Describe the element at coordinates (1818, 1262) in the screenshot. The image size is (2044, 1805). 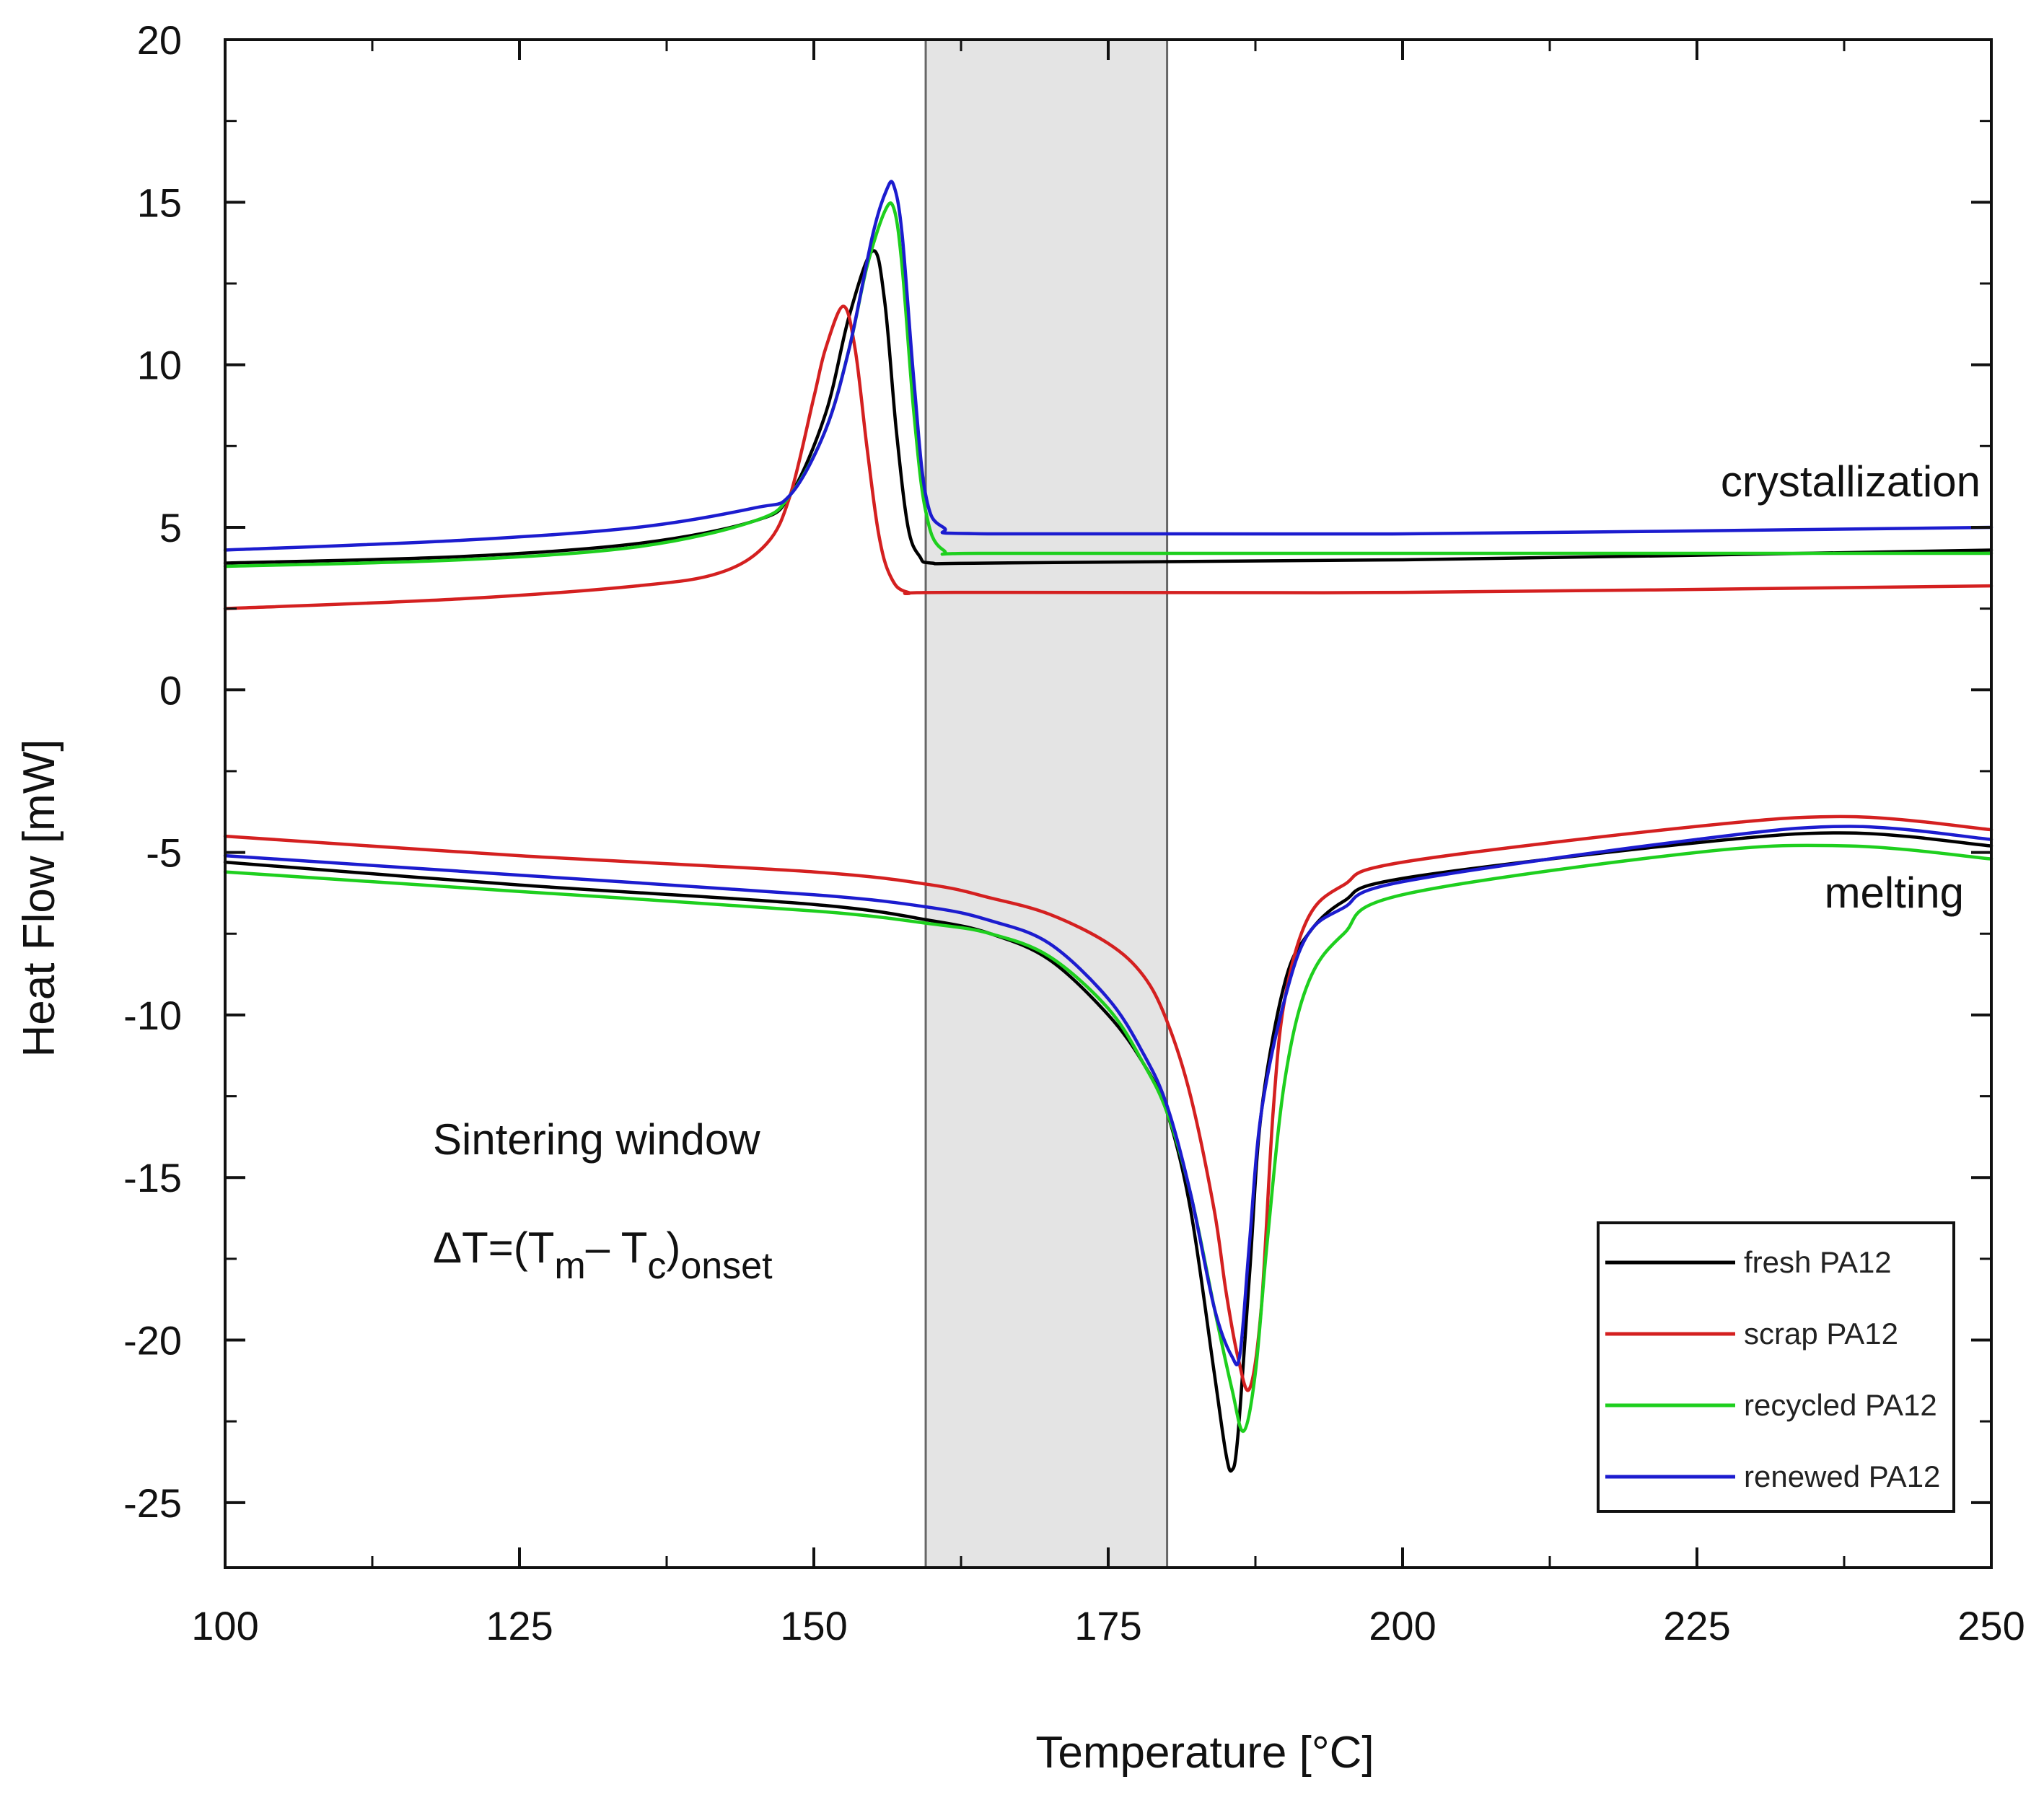
I see `legend-label-fresh-pa12: fresh PA12` at that location.